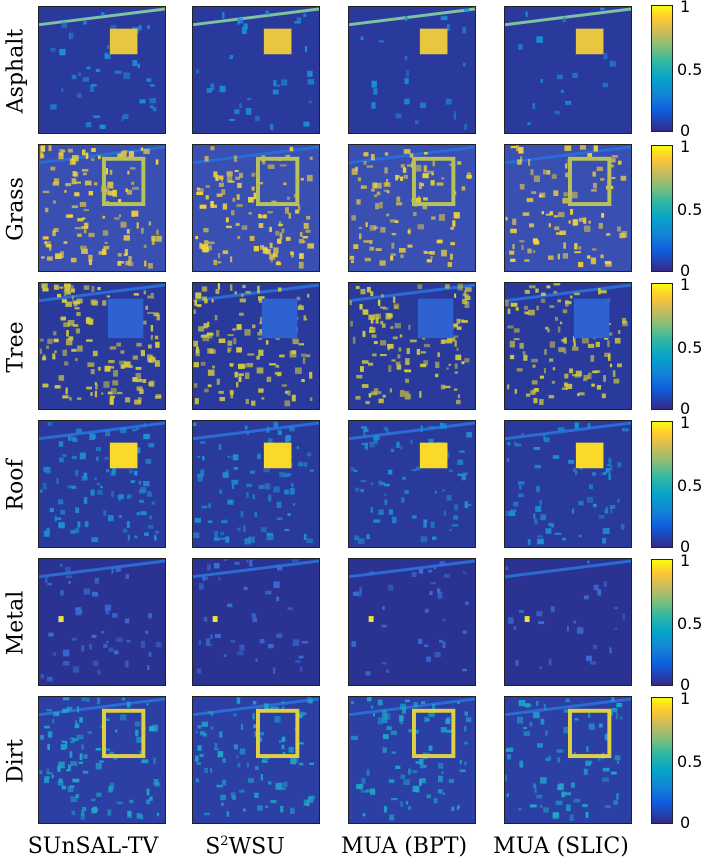  I want to click on abundance-map-image, so click(412, 70).